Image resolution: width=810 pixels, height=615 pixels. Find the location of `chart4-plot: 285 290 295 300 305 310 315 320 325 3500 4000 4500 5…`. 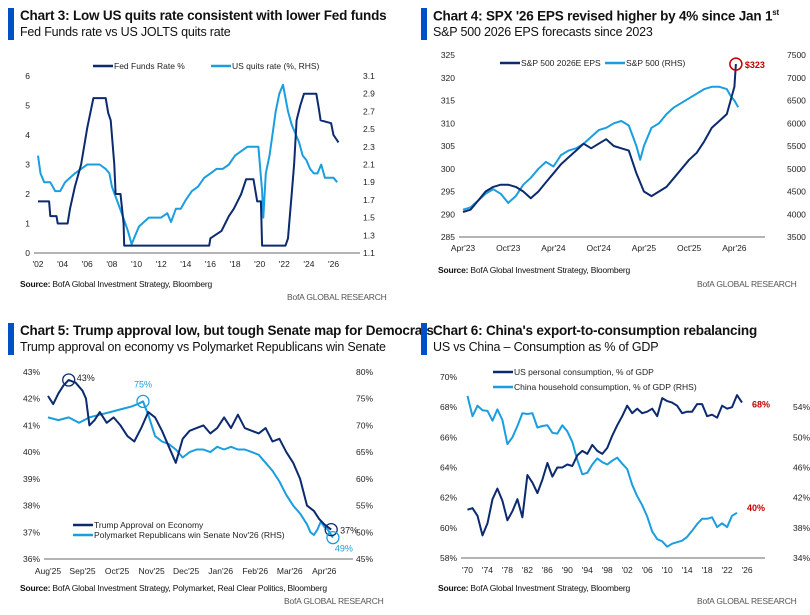

chart4-plot: 285 290 295 300 305 310 315 320 325 3500 4000 4500 5… is located at coordinates (623, 151).